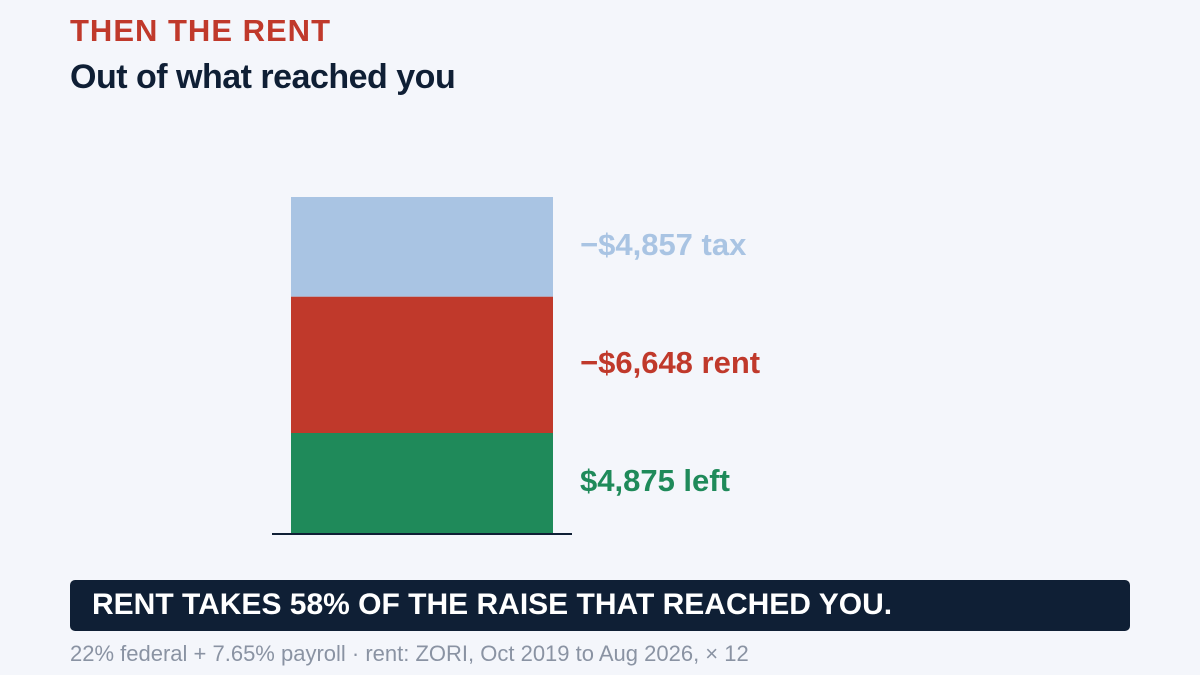 The image size is (1200, 675). What do you see at coordinates (670, 362) in the screenshot?
I see `value-label: −$6,648 rent` at bounding box center [670, 362].